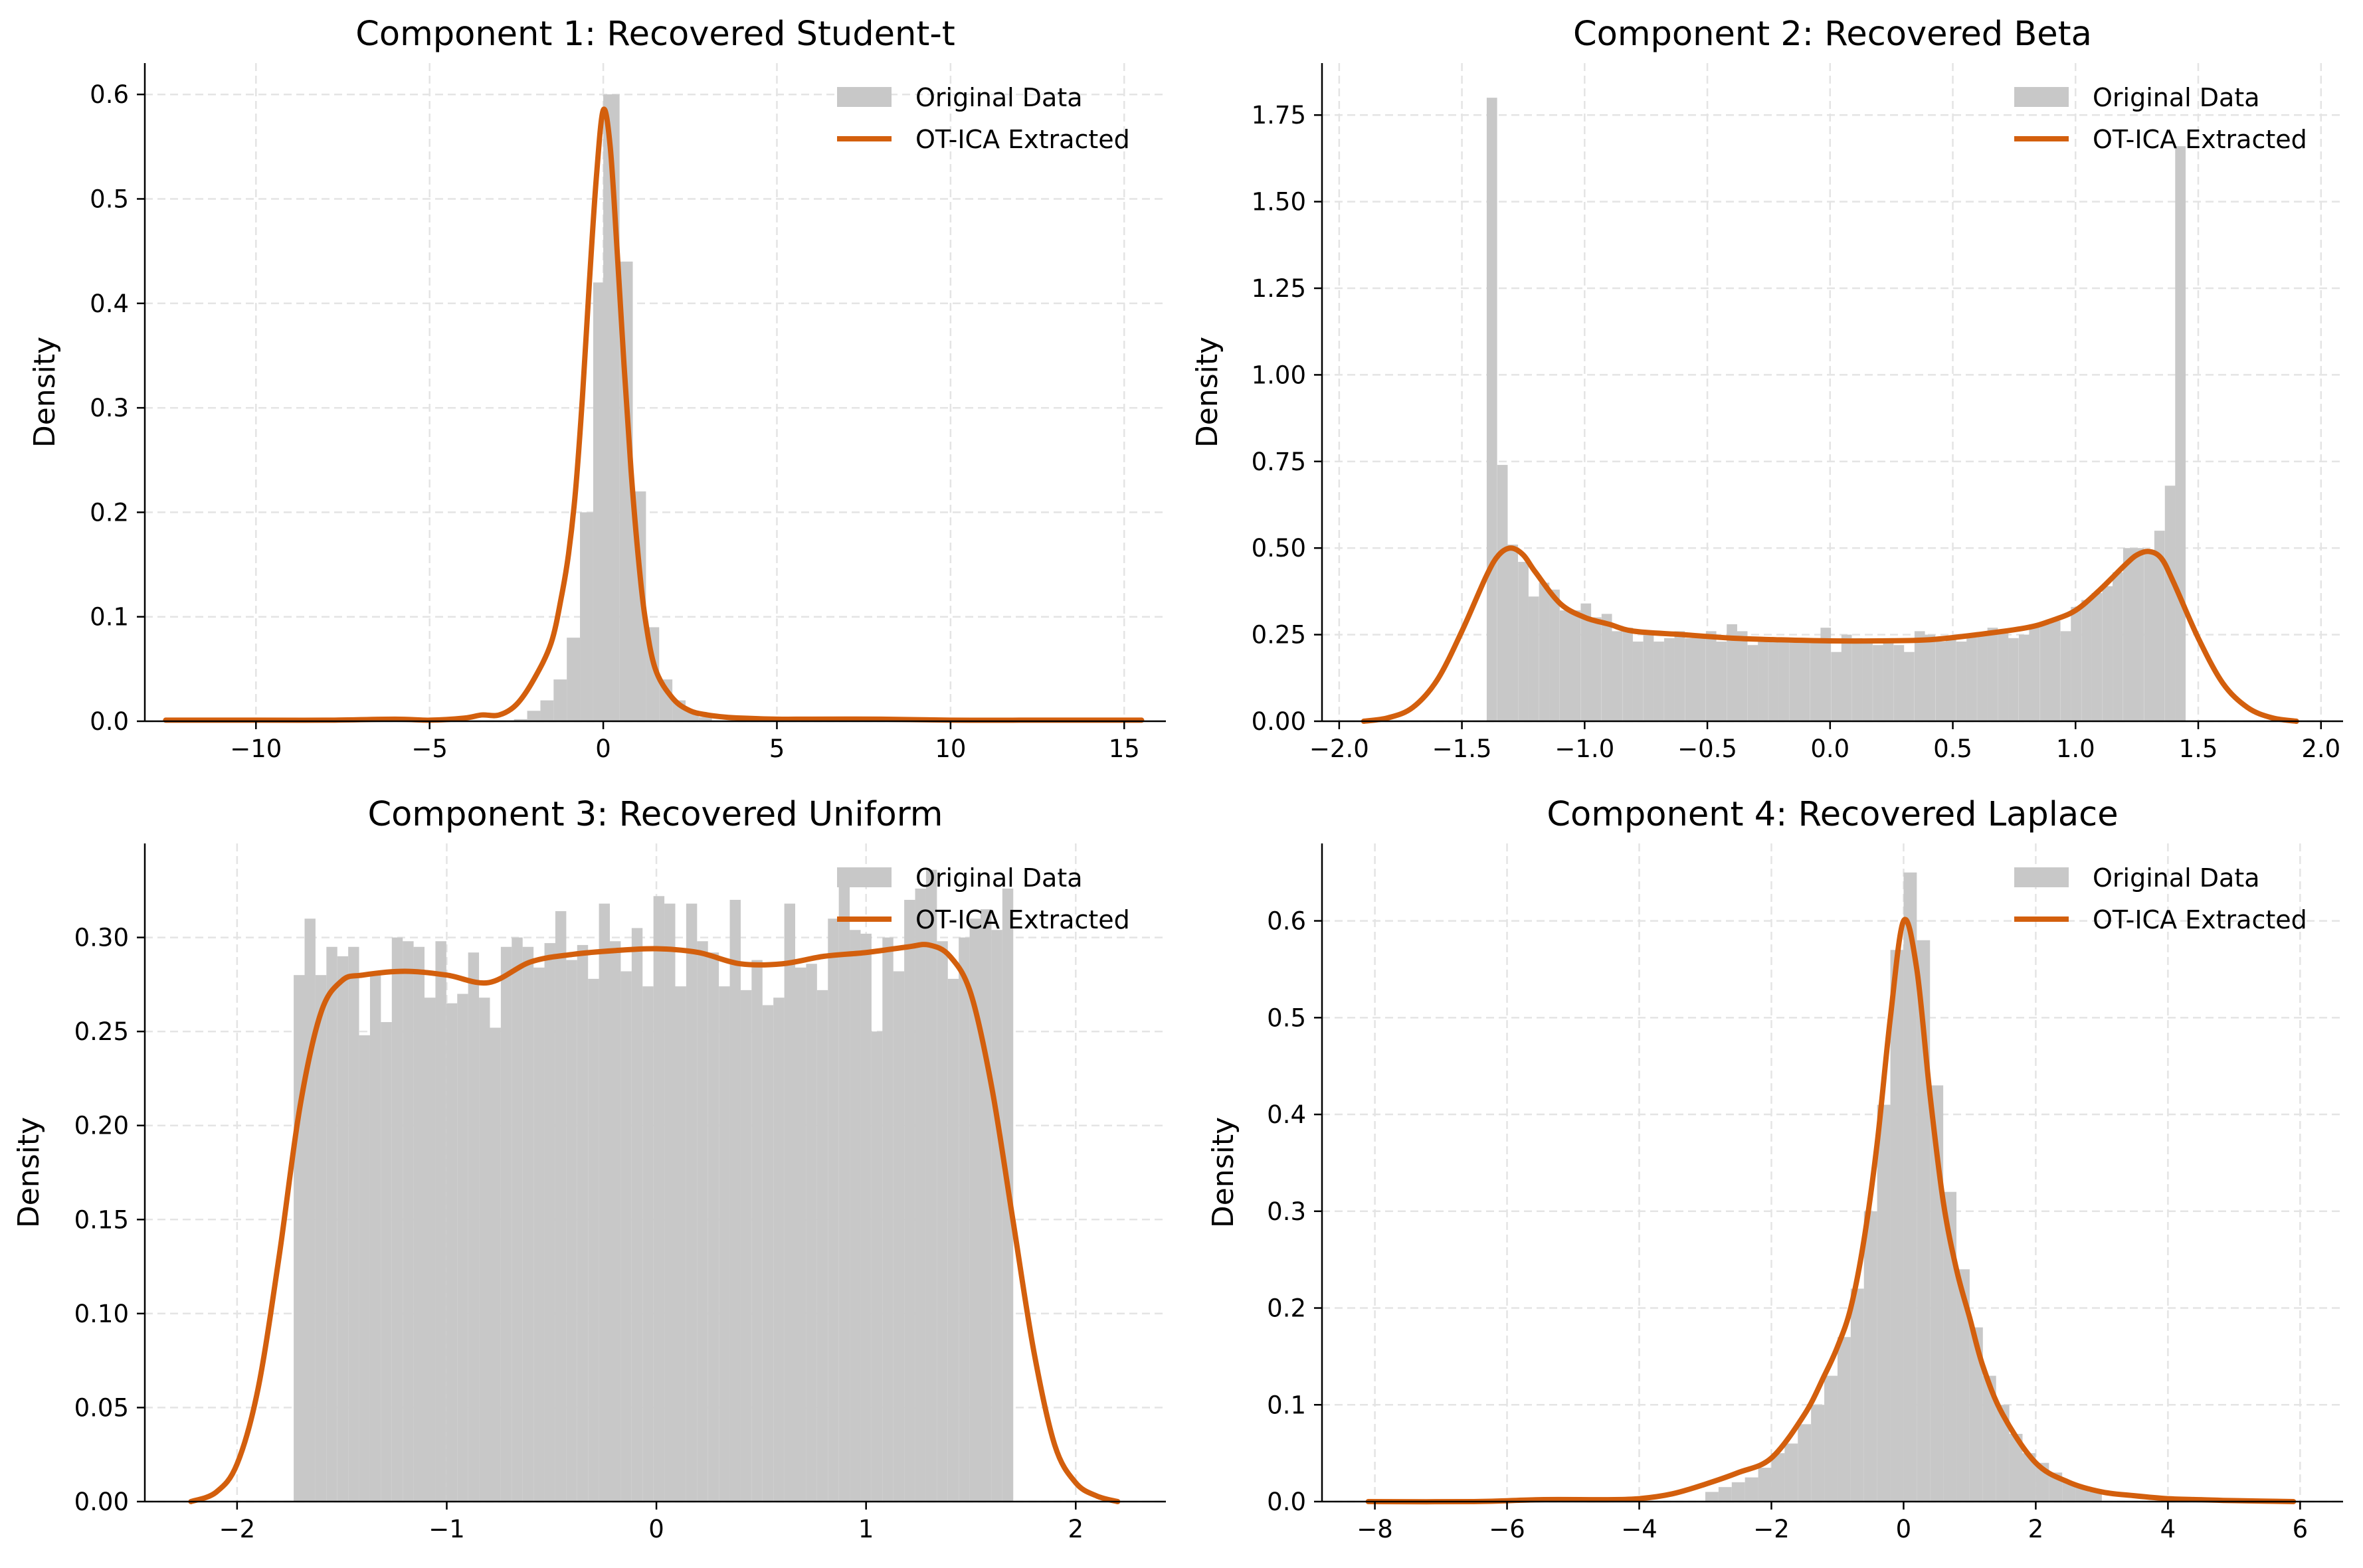 Image resolution: width=2363 pixels, height=1568 pixels. Describe the element at coordinates (109, 199) in the screenshot. I see `y-tick-label: 0.5` at that location.